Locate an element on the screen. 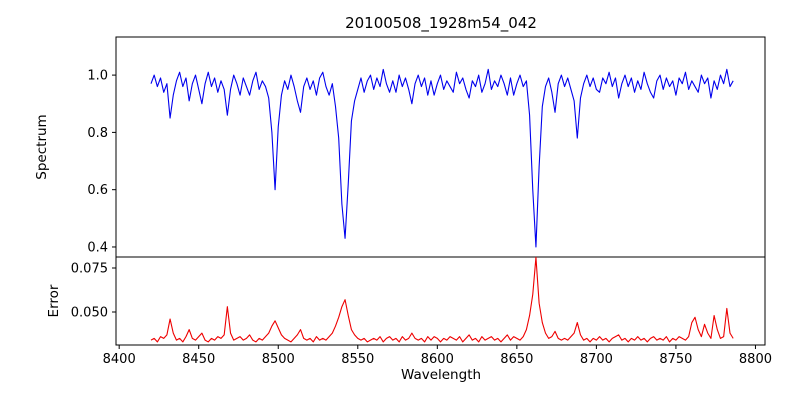 This screenshot has height=405, width=800. error-y-tick-label: 0.050 is located at coordinates (89, 313).